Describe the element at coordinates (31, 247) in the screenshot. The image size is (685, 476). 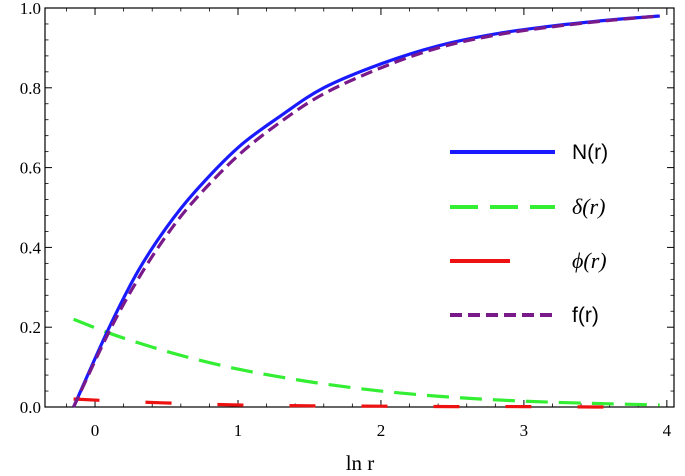
I see `y-tick-label: 0.4` at that location.